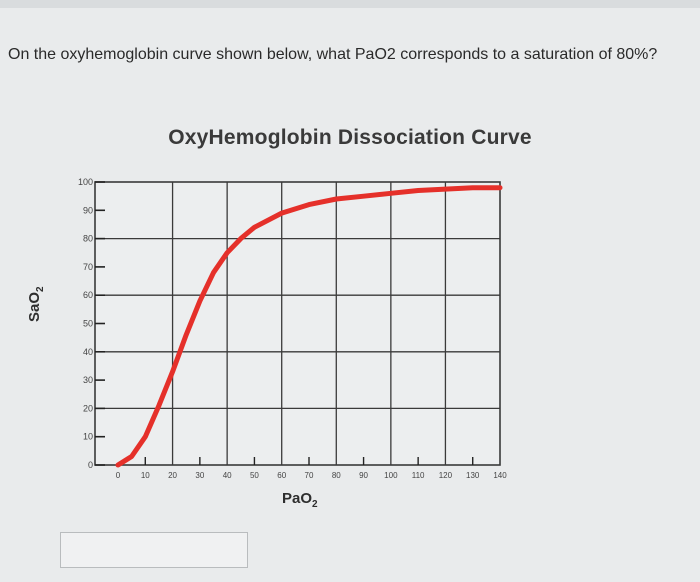  I want to click on x-tick-label: 120, so click(446, 475).